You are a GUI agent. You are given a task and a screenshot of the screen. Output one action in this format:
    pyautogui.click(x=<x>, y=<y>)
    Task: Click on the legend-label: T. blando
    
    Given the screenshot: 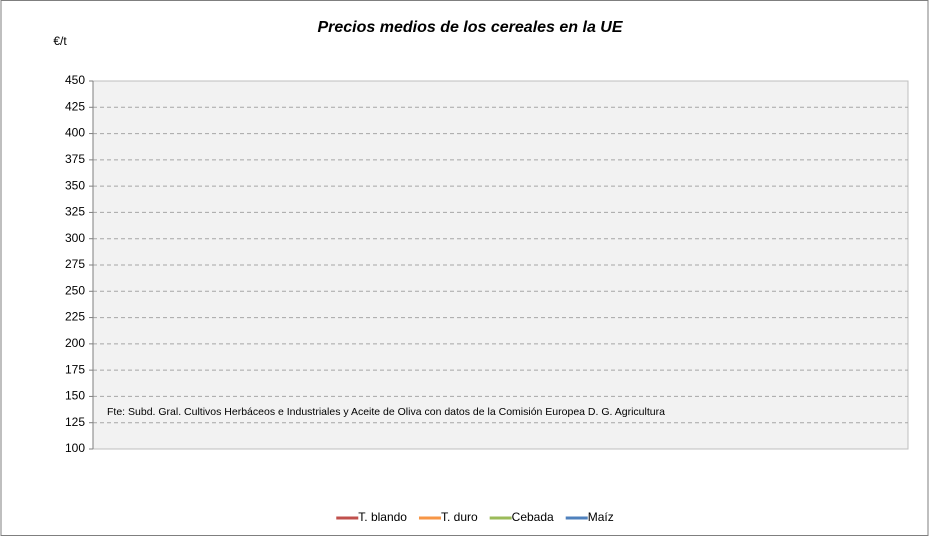 What is the action you would take?
    pyautogui.click(x=382, y=517)
    